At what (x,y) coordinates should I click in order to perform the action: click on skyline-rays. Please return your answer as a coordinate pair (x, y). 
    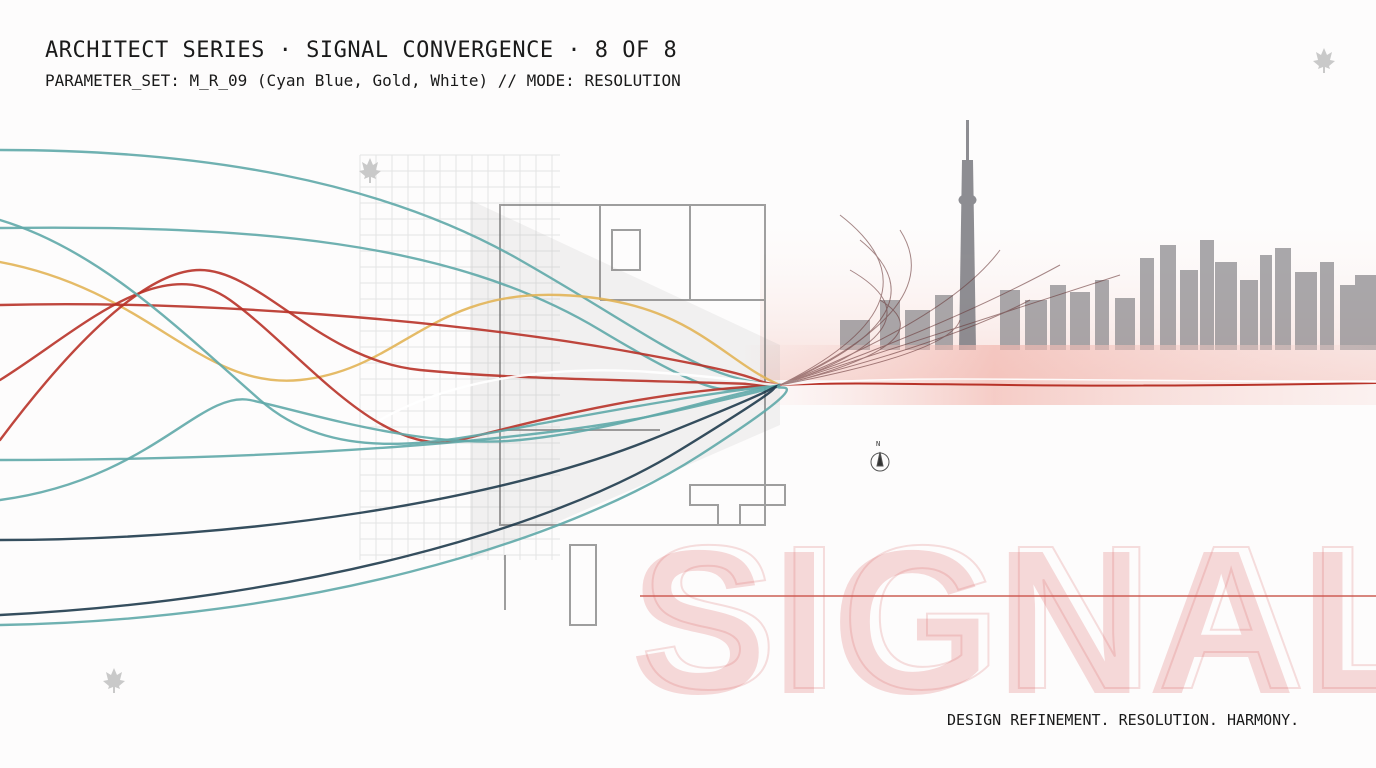
    Looking at the image, I should click on (950, 300).